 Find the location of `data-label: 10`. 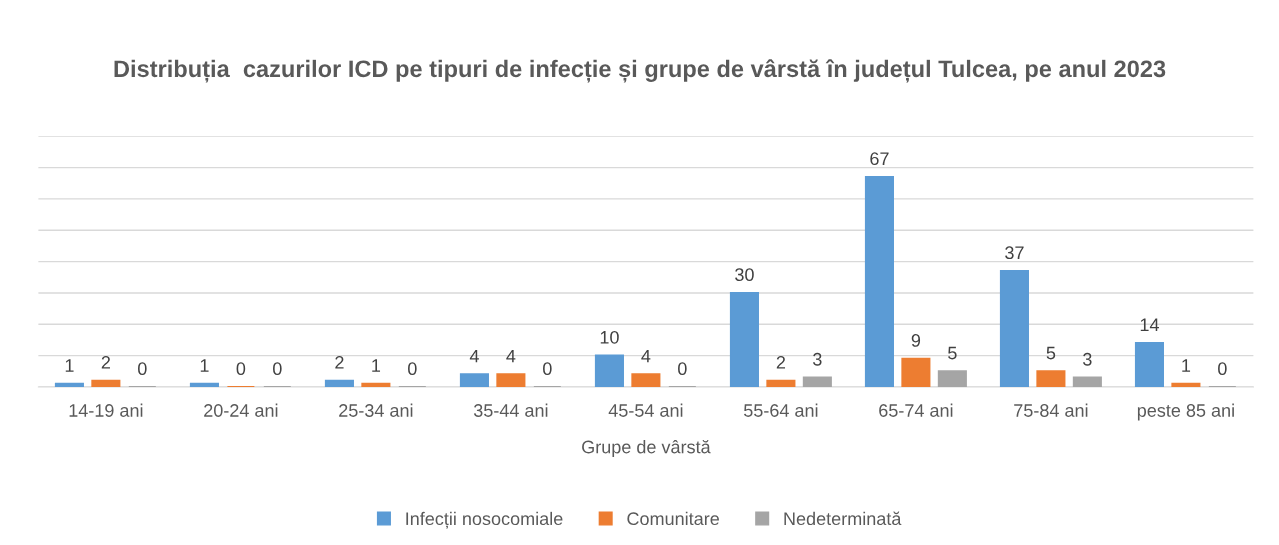

data-label: 10 is located at coordinates (609, 337).